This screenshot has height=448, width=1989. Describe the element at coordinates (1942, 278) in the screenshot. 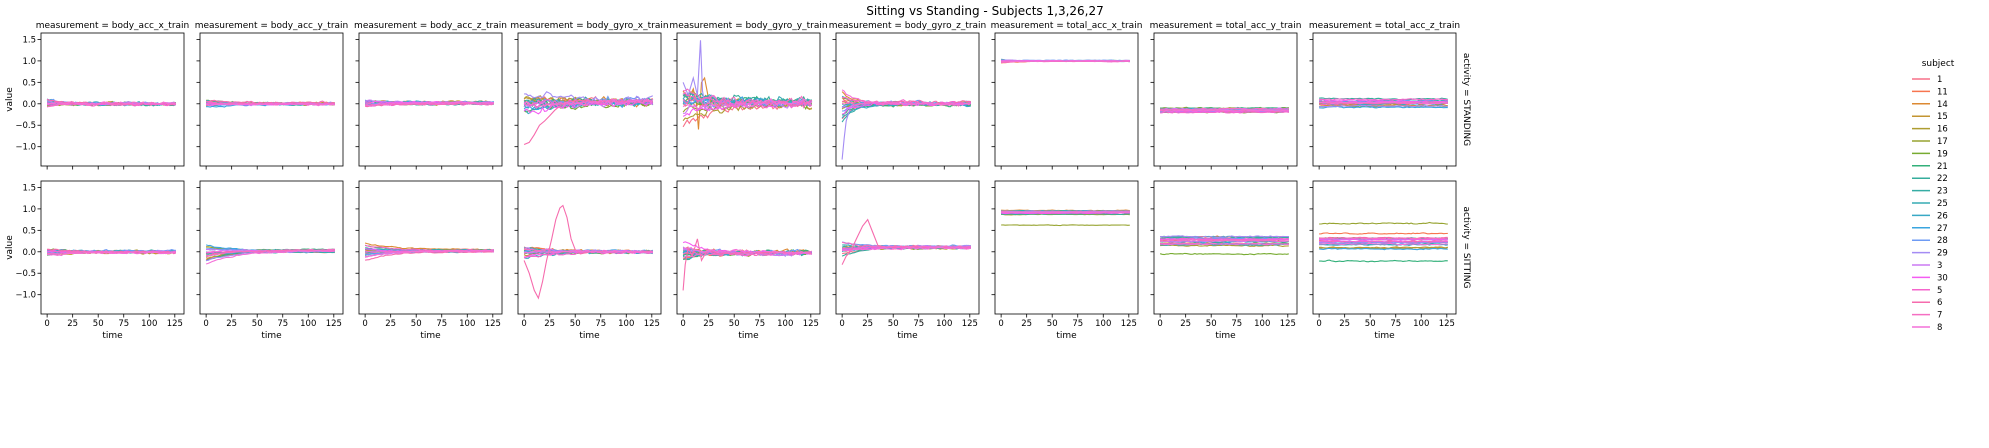

I see `legend-label: 30` at that location.